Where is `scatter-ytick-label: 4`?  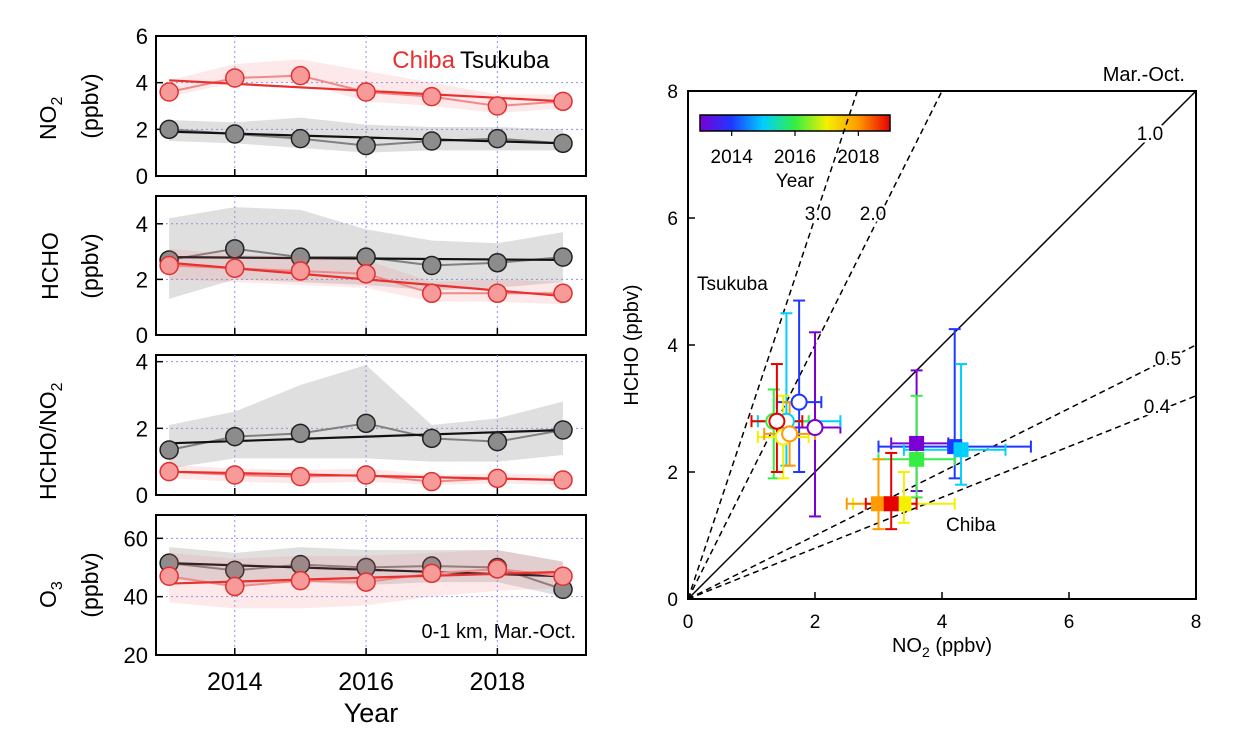 scatter-ytick-label: 4 is located at coordinates (672, 346).